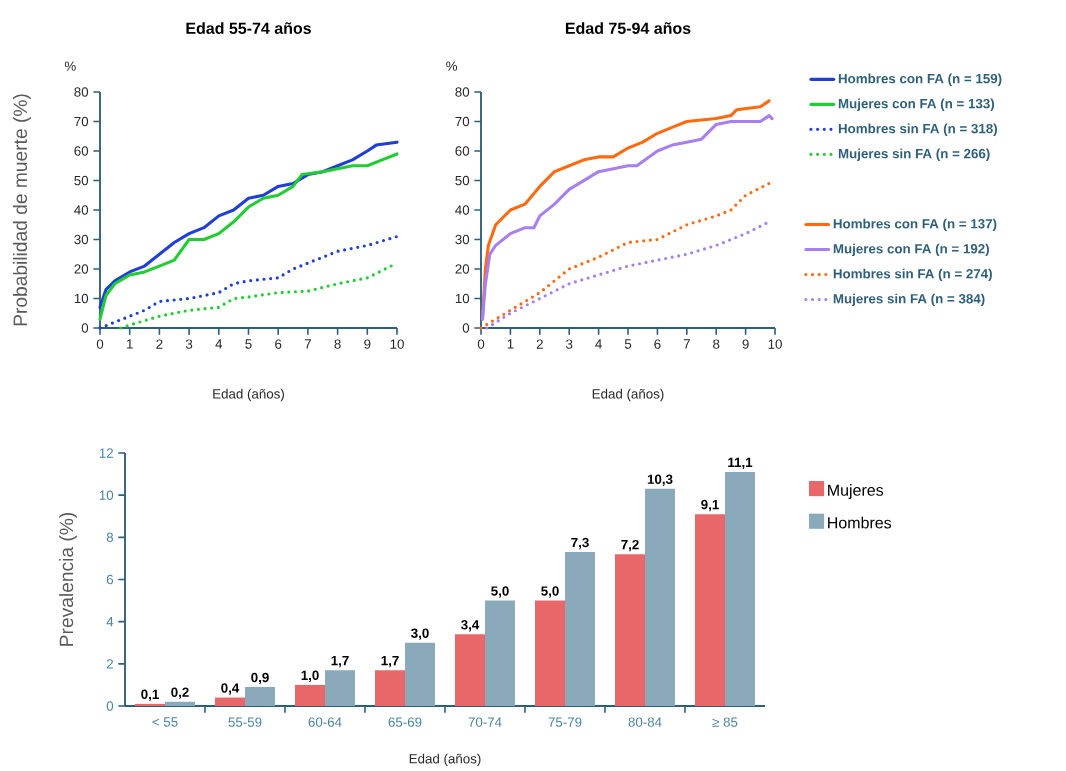  What do you see at coordinates (110, 579) in the screenshot?
I see `y-tick-label: 6` at bounding box center [110, 579].